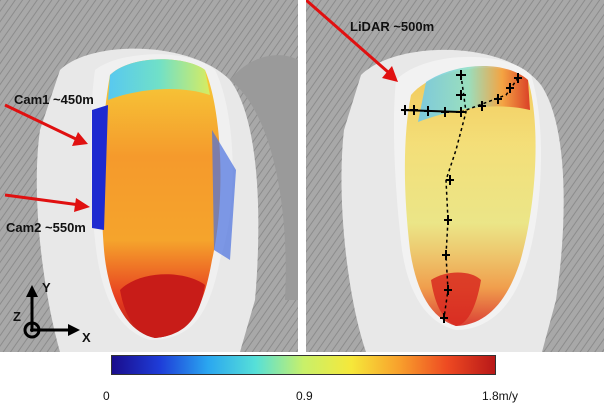 The height and width of the screenshot is (414, 604). What do you see at coordinates (100, 167) in the screenshot?
I see `velocity-field-blue-strip` at bounding box center [100, 167].